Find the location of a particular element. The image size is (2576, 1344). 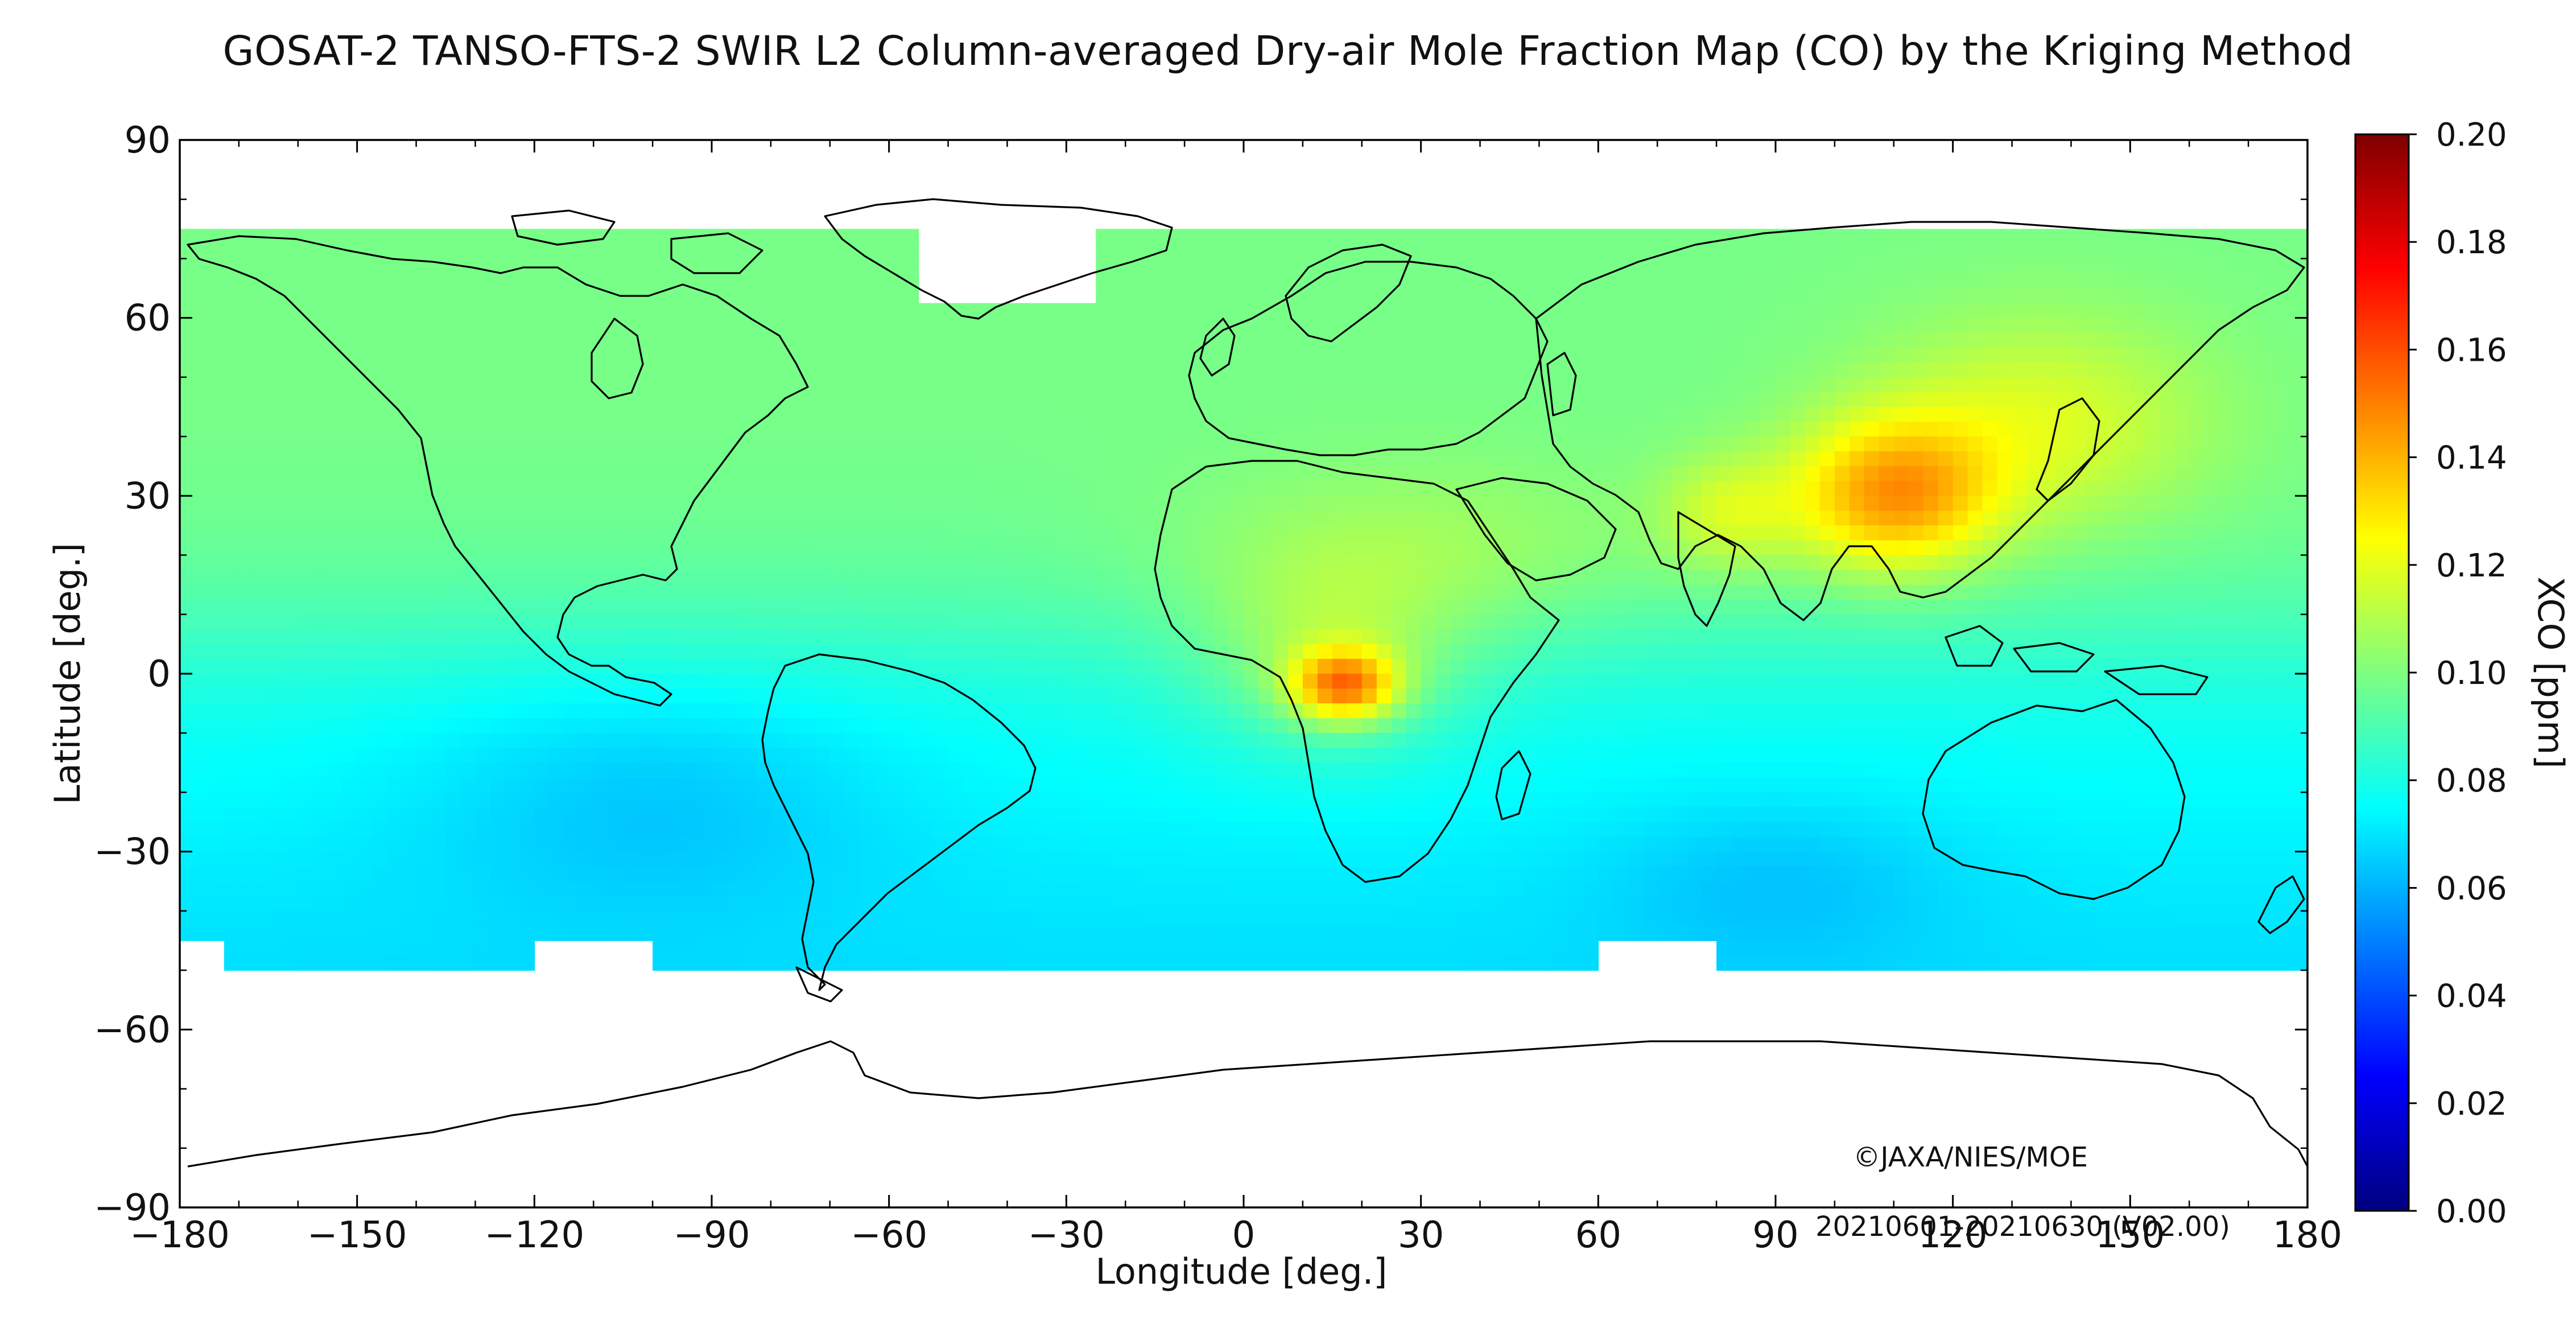

colorbar-tick-label: 0.08 is located at coordinates (2471, 781).